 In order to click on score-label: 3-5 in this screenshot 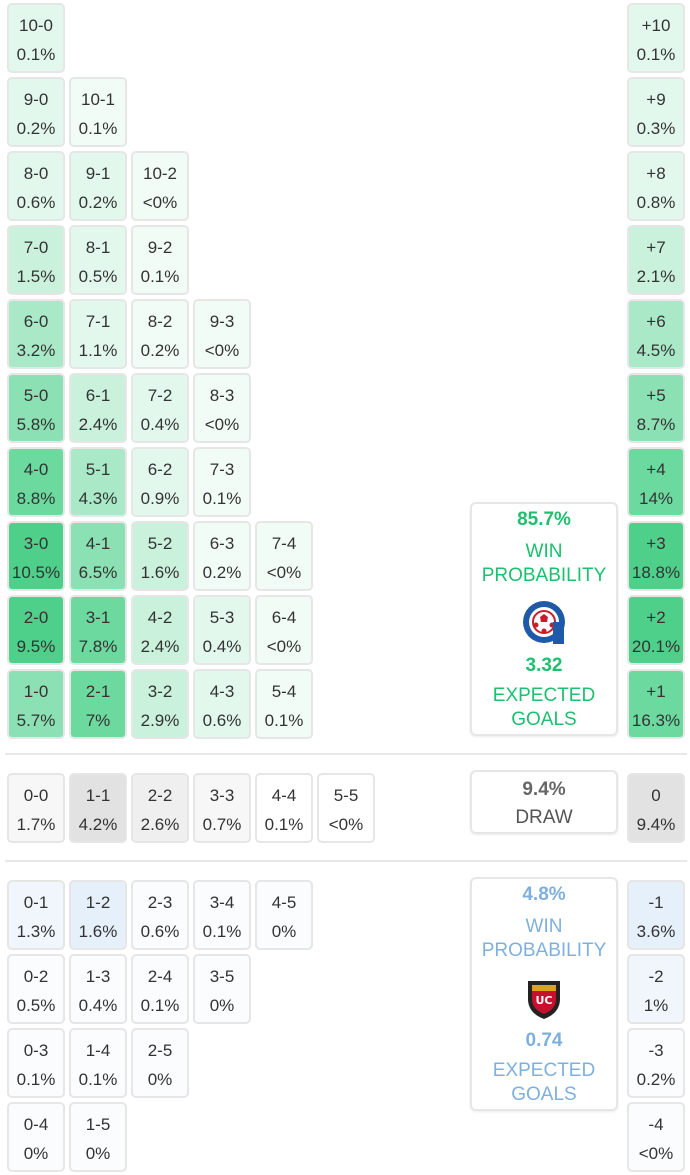, I will do `click(222, 976)`.